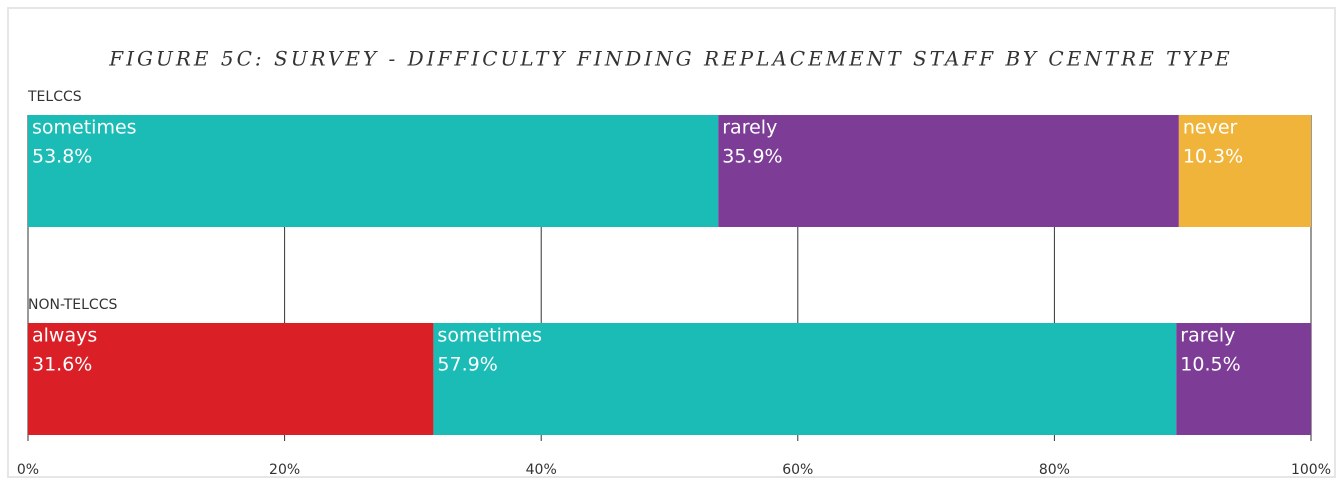  What do you see at coordinates (1213, 157) in the screenshot?
I see `data-label: 10.3%` at bounding box center [1213, 157].